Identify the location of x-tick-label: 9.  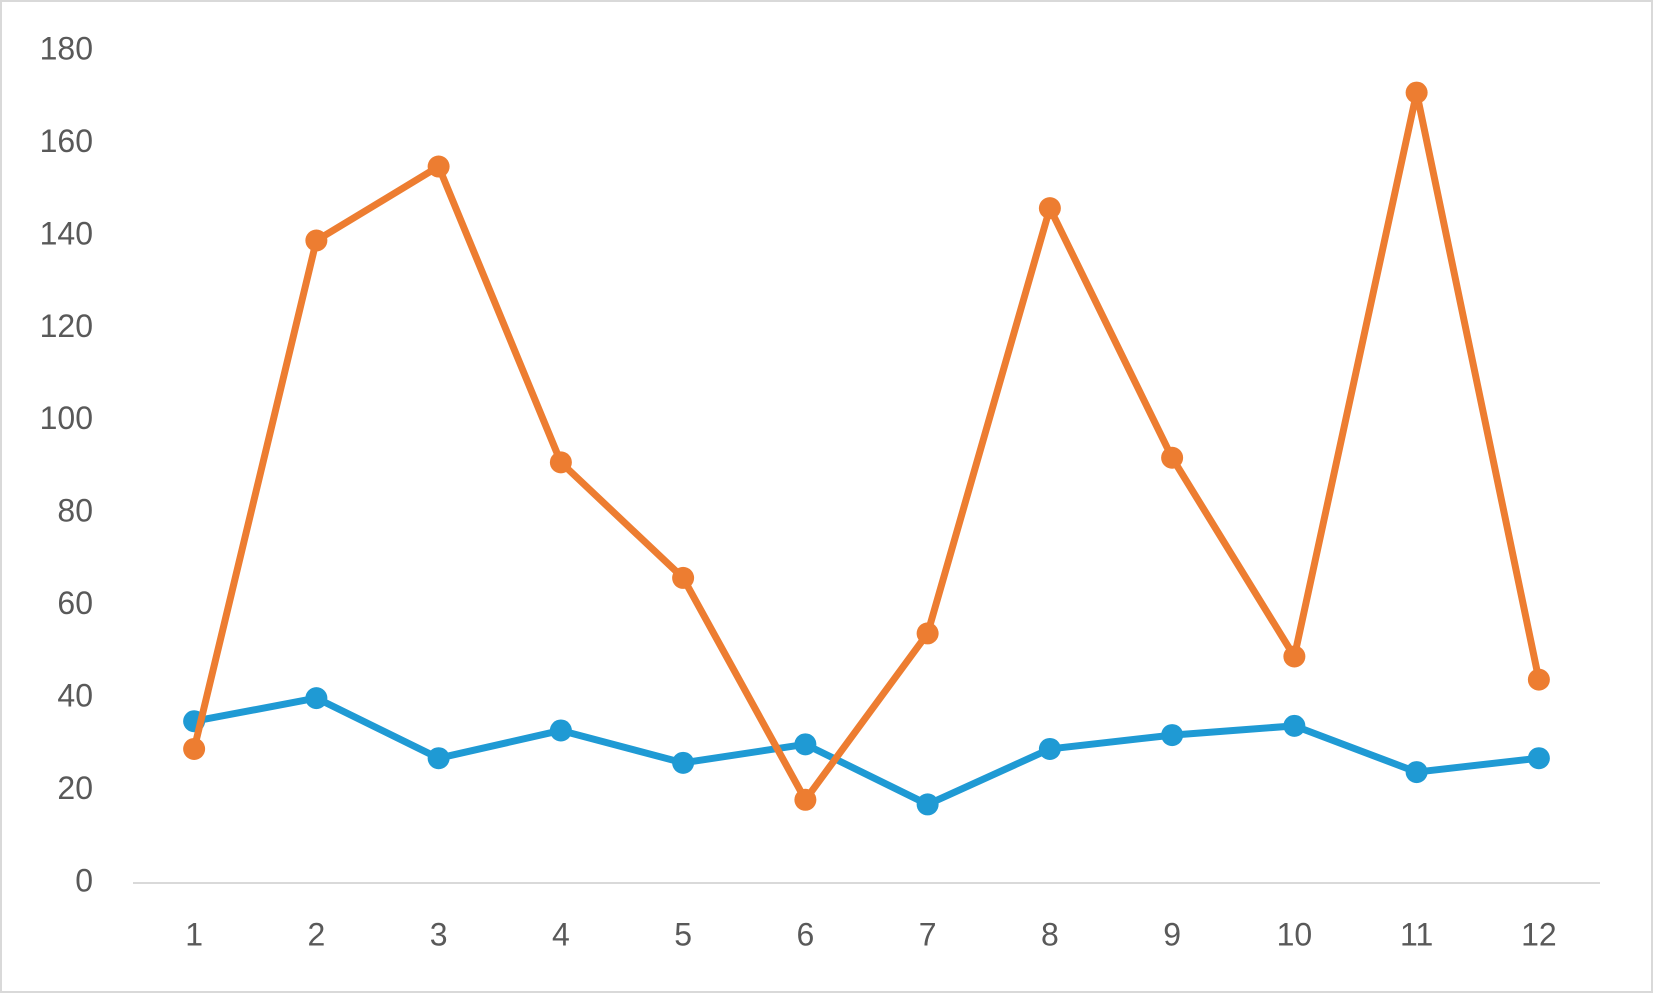
(1172, 934).